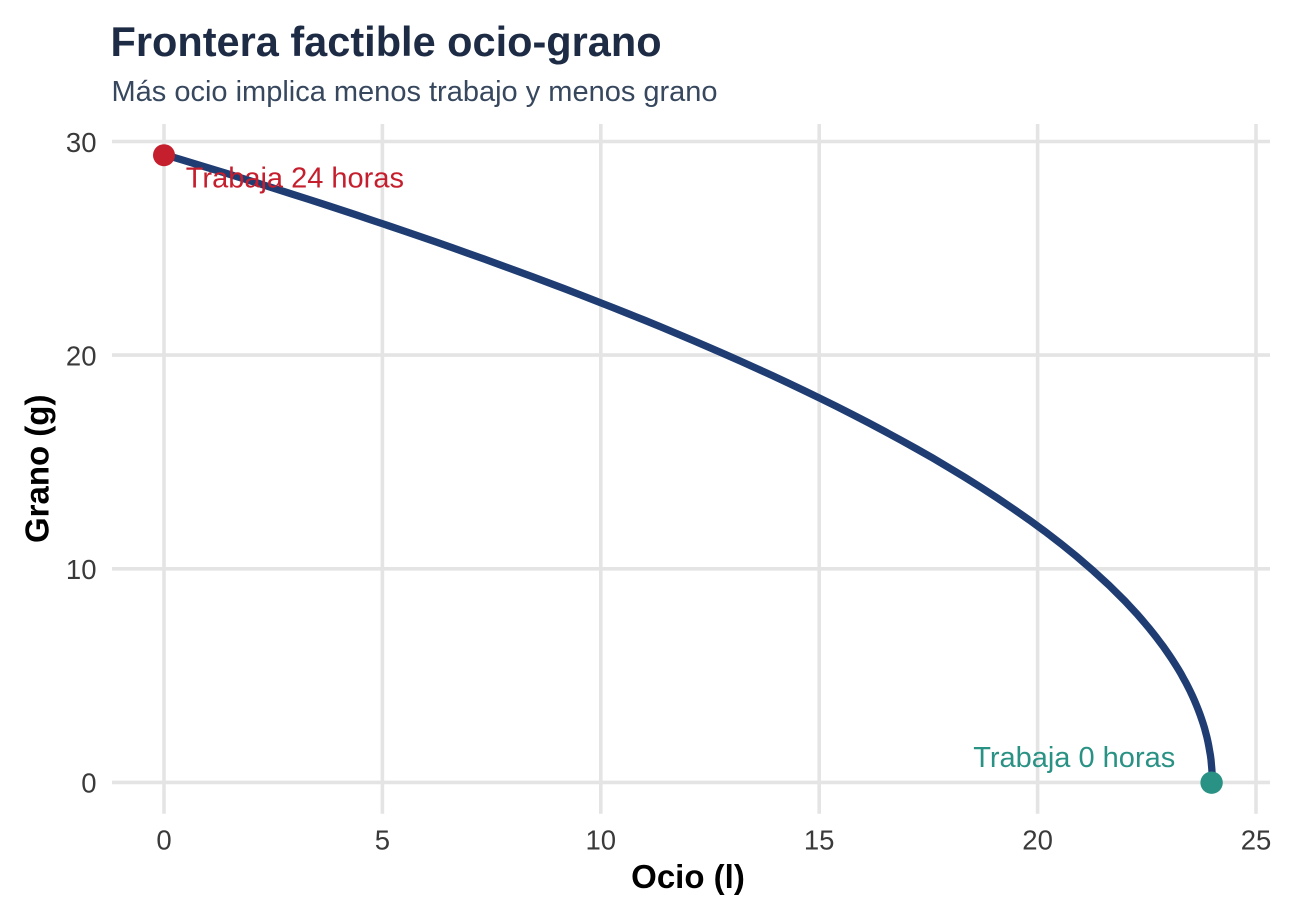 The image size is (1305, 921). I want to click on svg-text: 5, so click(382, 840).